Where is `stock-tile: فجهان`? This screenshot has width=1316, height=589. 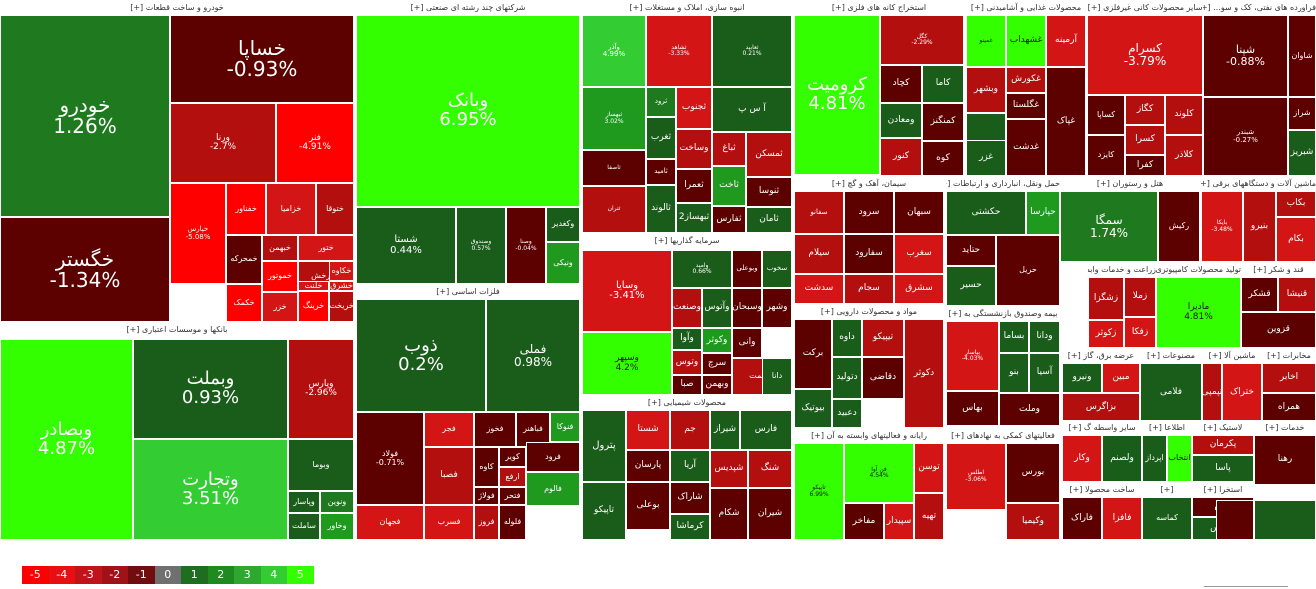
stock-tile: فجهان is located at coordinates (390, 522).